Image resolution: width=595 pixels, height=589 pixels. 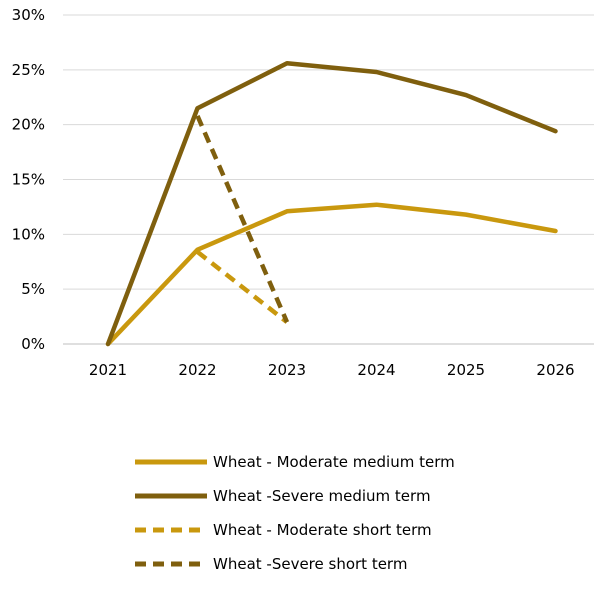 I want to click on legend-label-2: Wheat -Severe medium term, so click(x=322, y=496).